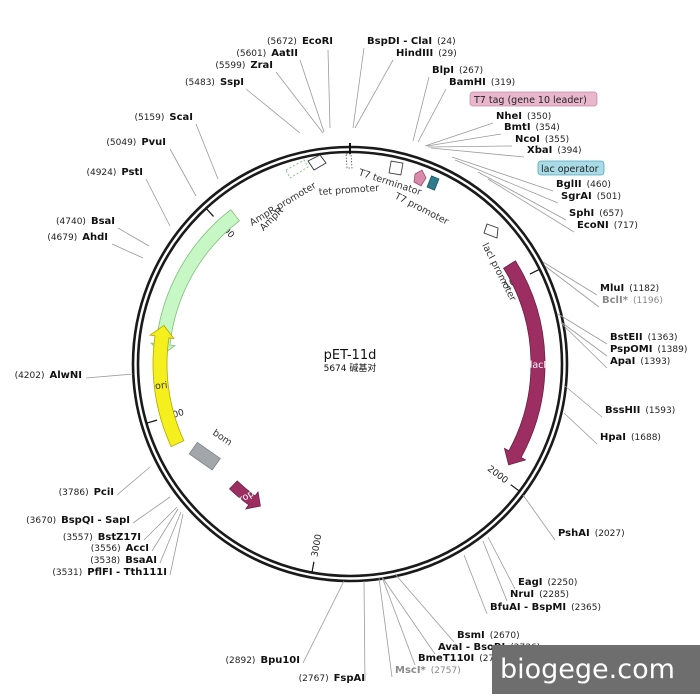 The height and width of the screenshot is (700, 700). Describe the element at coordinates (244, 495) in the screenshot. I see `rop-feature` at that location.